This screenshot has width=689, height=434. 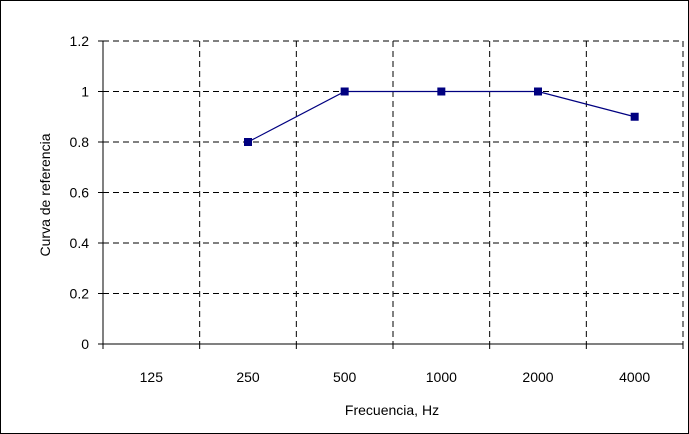 What do you see at coordinates (85, 92) in the screenshot?
I see `y-tick-label: 1` at bounding box center [85, 92].